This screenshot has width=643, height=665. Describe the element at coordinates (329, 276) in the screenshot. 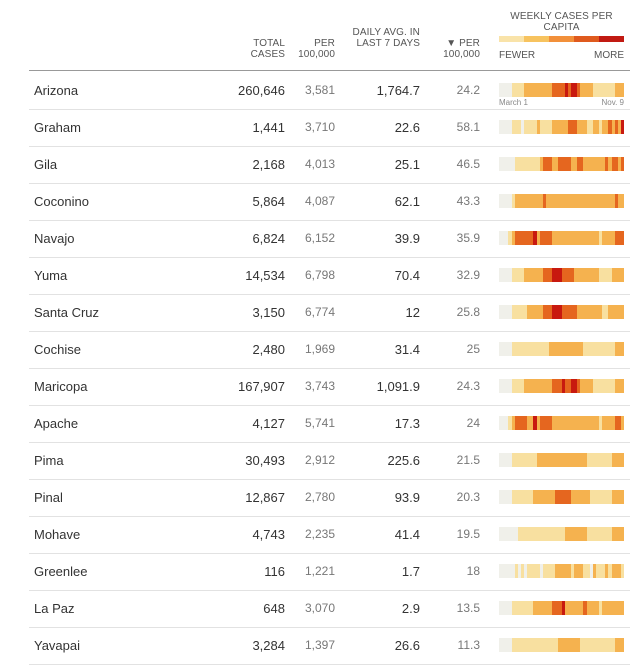

I see `table-row: Yuma 14,534 6,798 70.4 32.9` at that location.